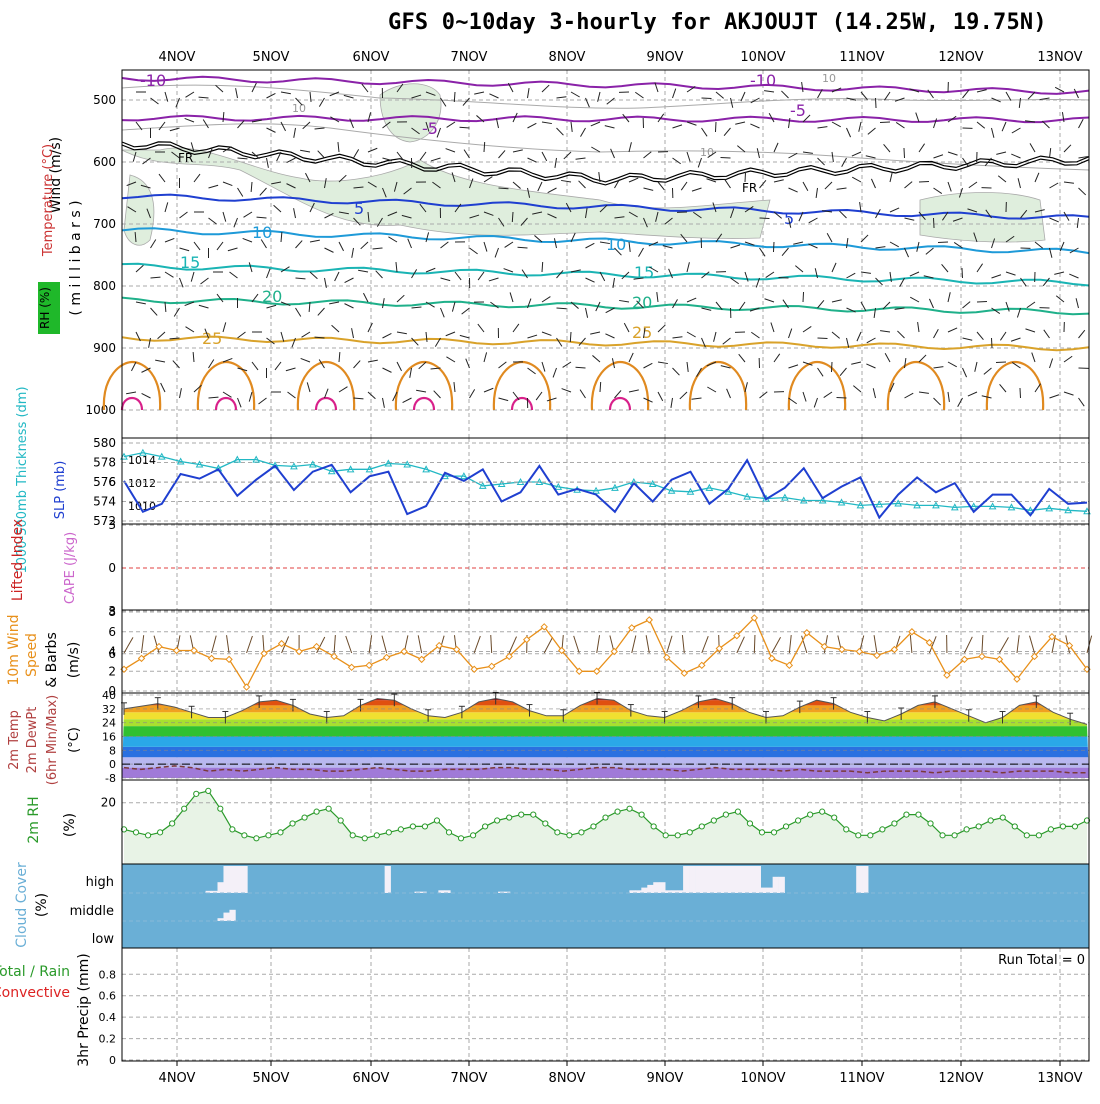 This screenshot has height=1104, width=1100. What do you see at coordinates (605, 481) in the screenshot?
I see `slp-panel-frame` at bounding box center [605, 481].